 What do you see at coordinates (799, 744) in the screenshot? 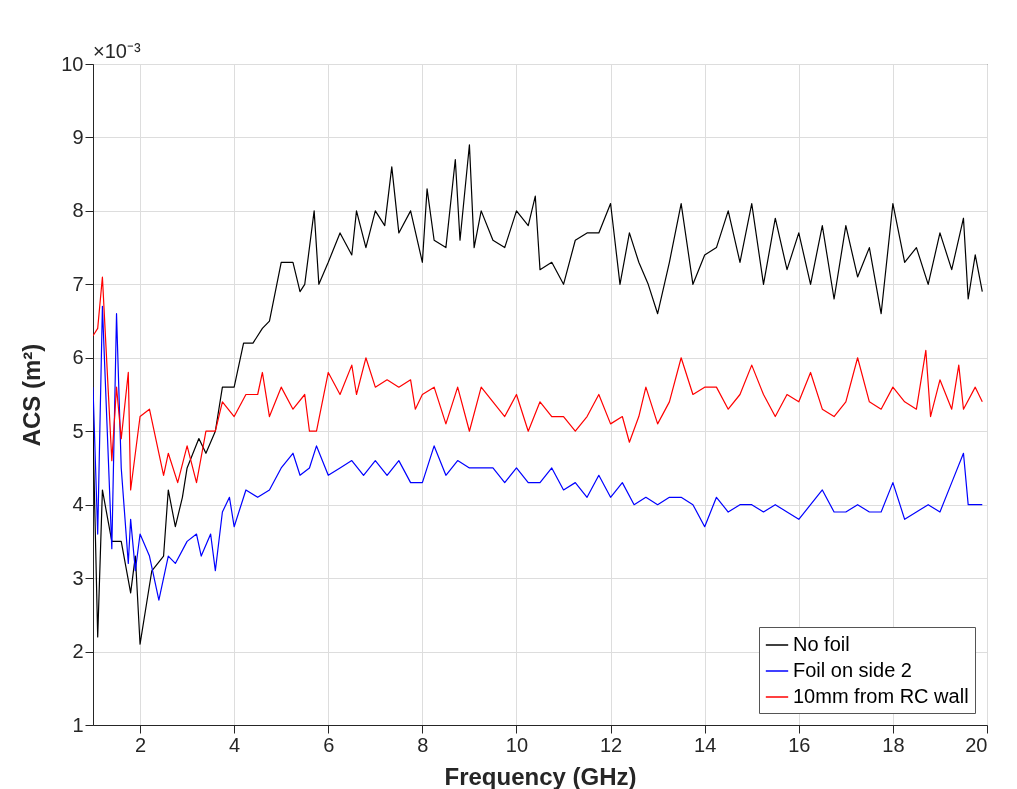
I see `x-tick-label: 16` at bounding box center [799, 744].